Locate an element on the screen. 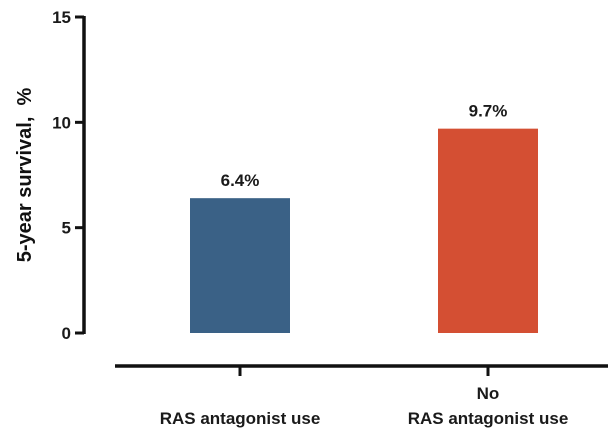  y-axis-title: 5-year survival, % is located at coordinates (25, 175).